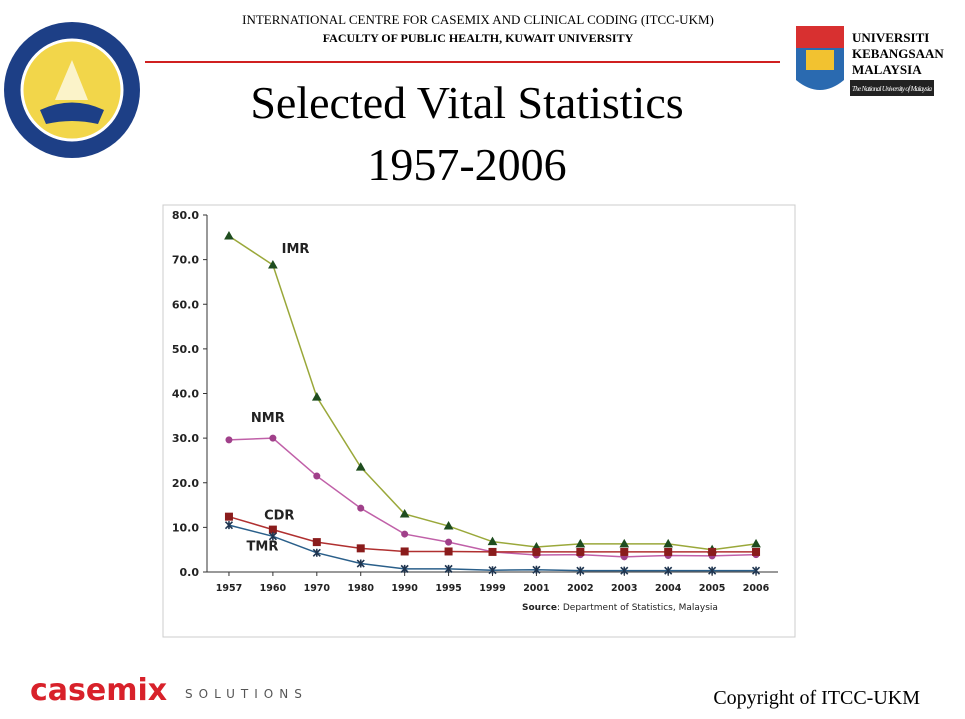 Image resolution: width=965 pixels, height=719 pixels. Describe the element at coordinates (279, 516) in the screenshot. I see `series-label: CDR` at that location.